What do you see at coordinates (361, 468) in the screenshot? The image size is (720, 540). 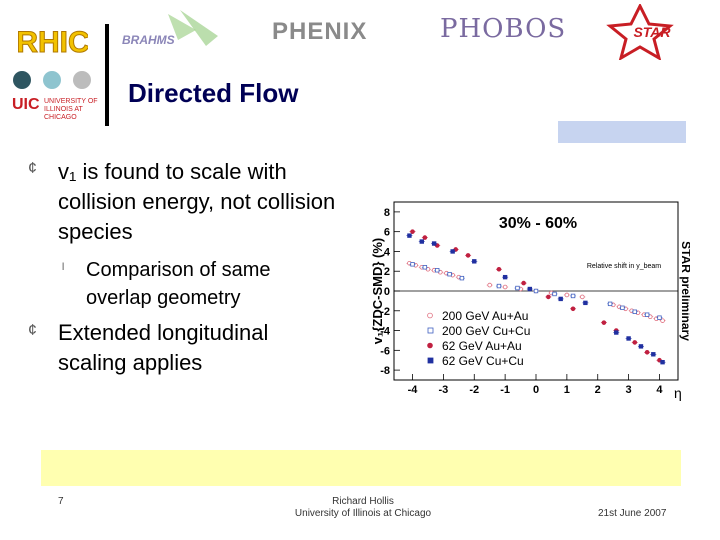 I see `highlight-strip` at bounding box center [361, 468].